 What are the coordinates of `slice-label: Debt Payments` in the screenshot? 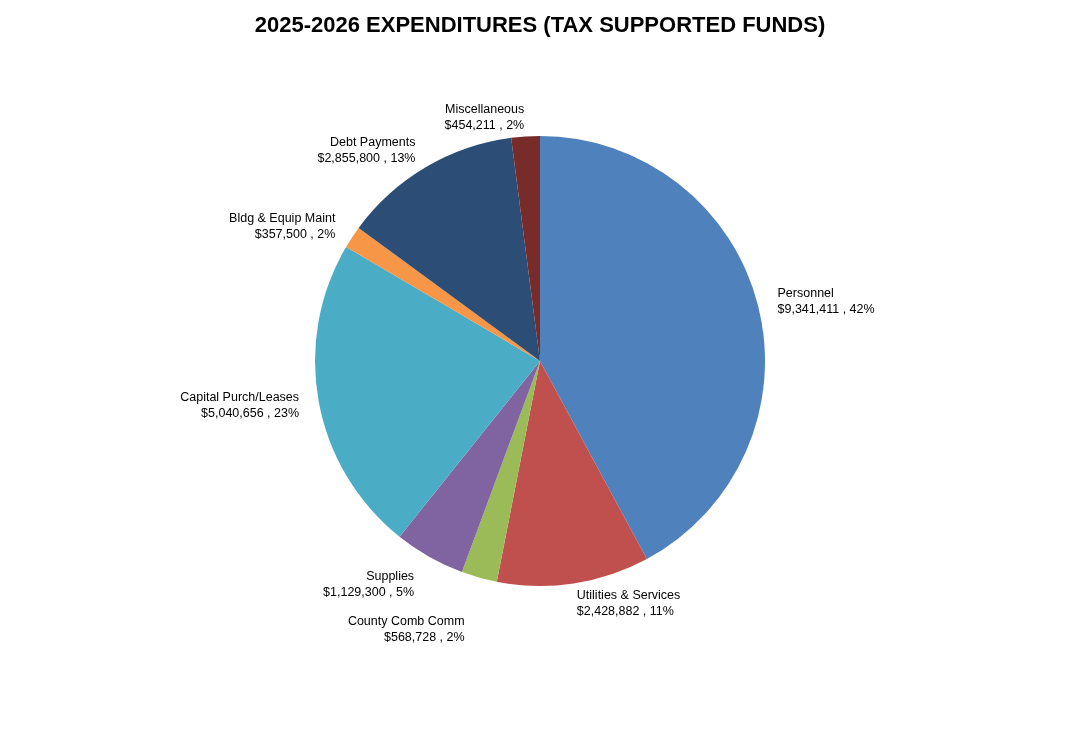 It's located at (372, 142).